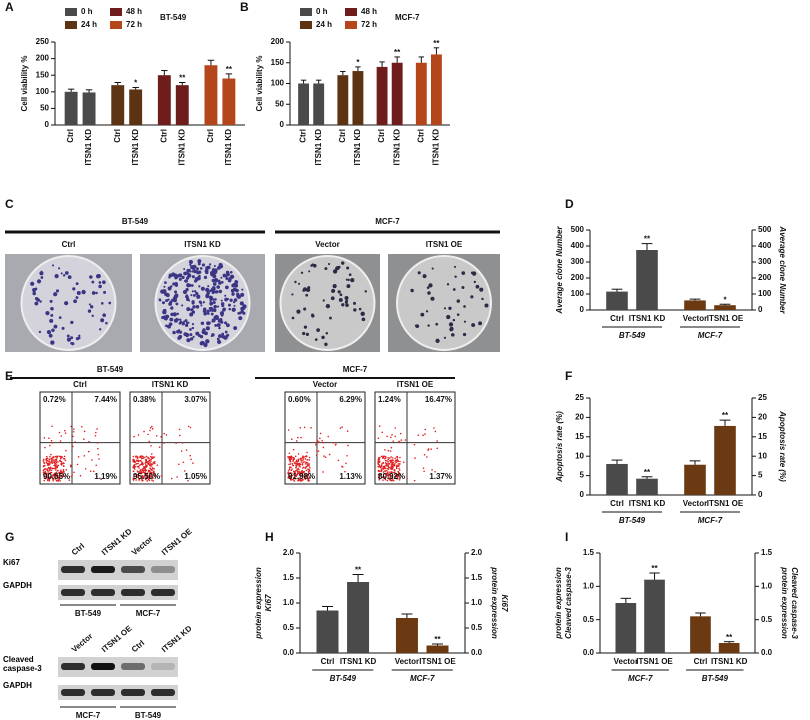 Image resolution: width=810 pixels, height=720 pixels. I want to click on cell-line-label: BT-549, so click(148, 715).